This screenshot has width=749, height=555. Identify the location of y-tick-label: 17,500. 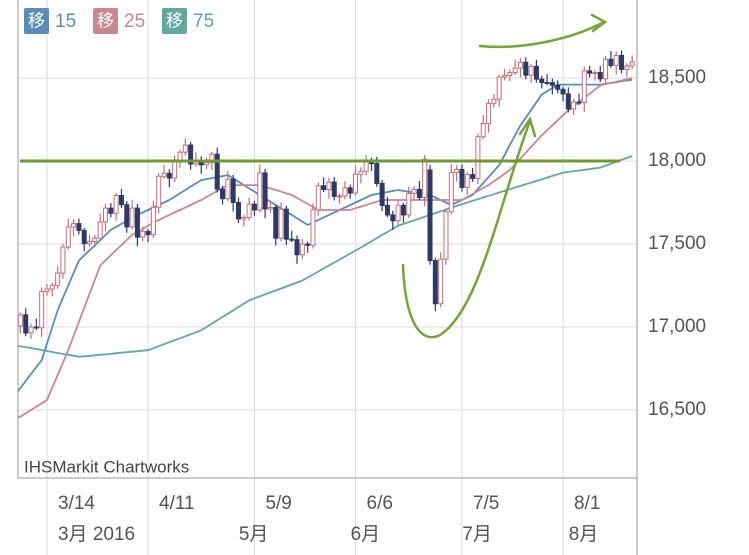
(677, 243).